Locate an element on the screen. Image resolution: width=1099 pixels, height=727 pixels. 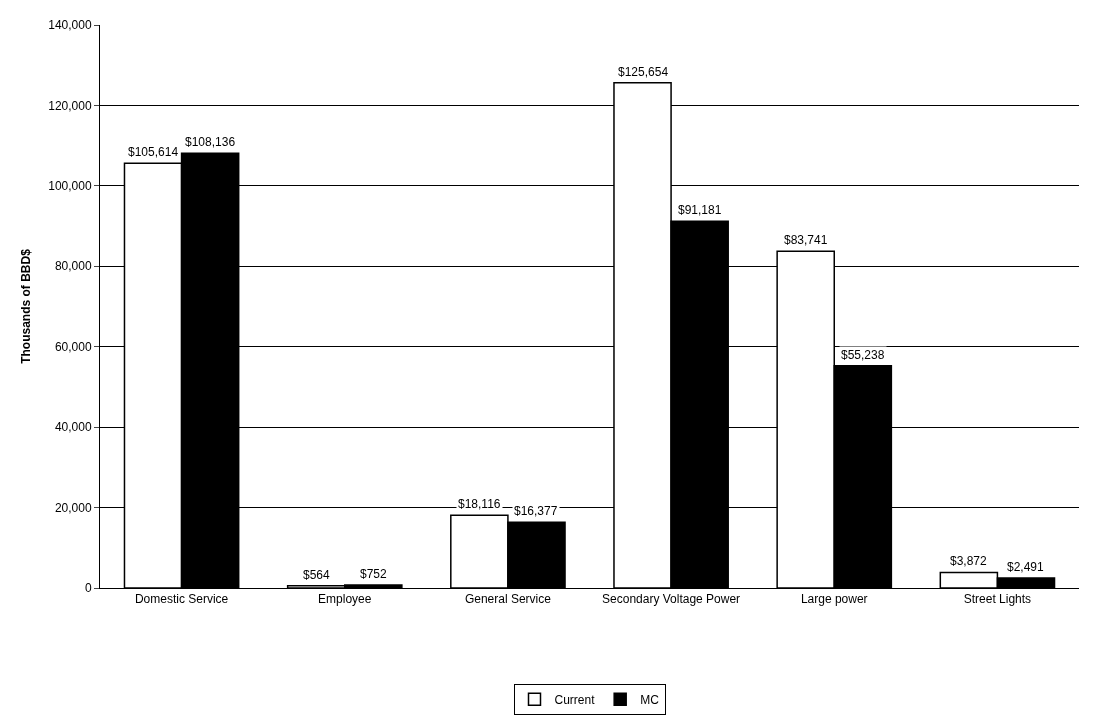
y-tick-label: 60,000 is located at coordinates (73, 346).